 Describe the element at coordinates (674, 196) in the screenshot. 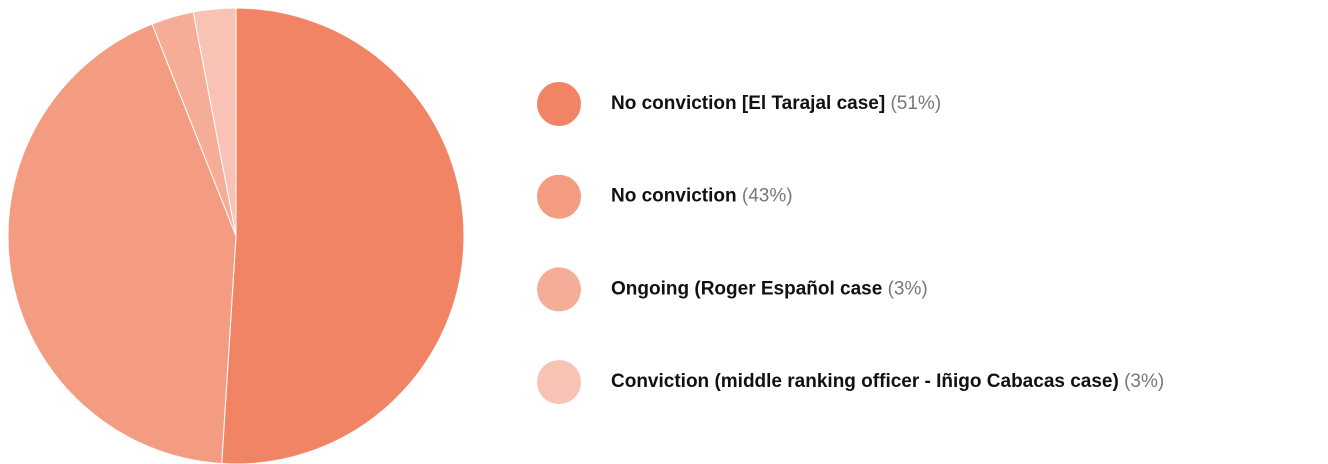

I see `legend-name: No conviction` at that location.